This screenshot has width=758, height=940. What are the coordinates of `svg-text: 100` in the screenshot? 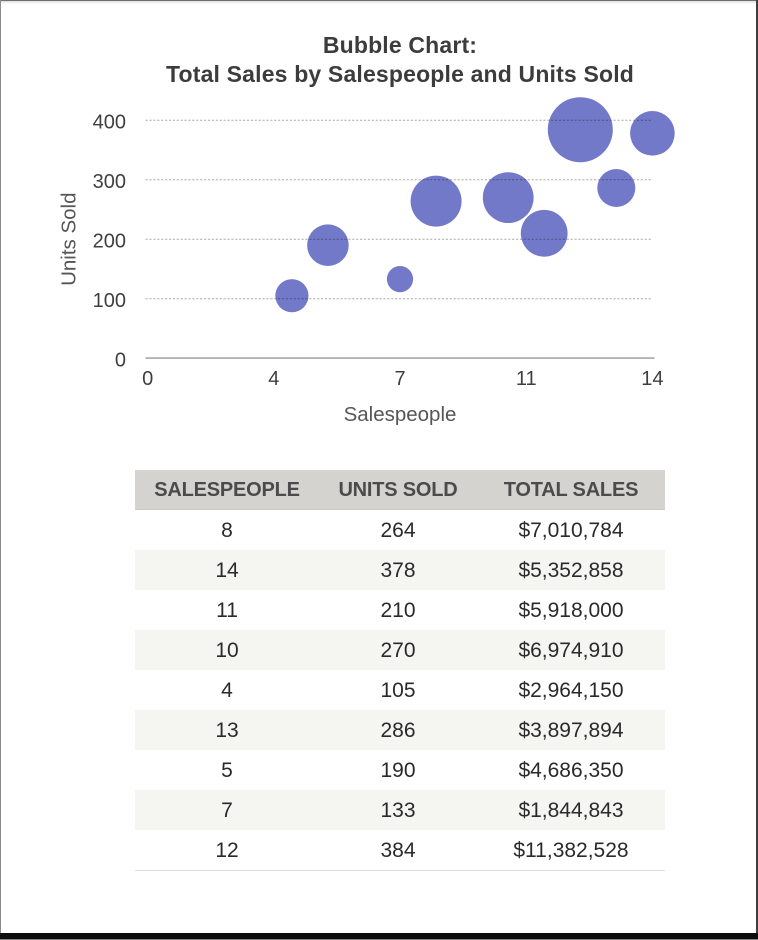 It's located at (109, 301).